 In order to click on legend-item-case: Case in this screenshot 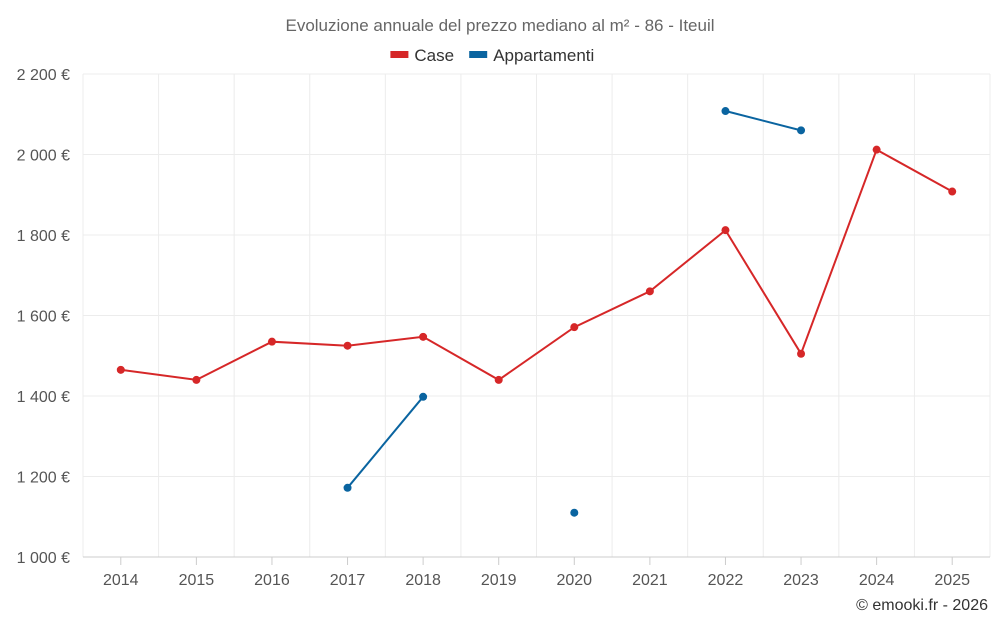, I will do `click(422, 55)`.